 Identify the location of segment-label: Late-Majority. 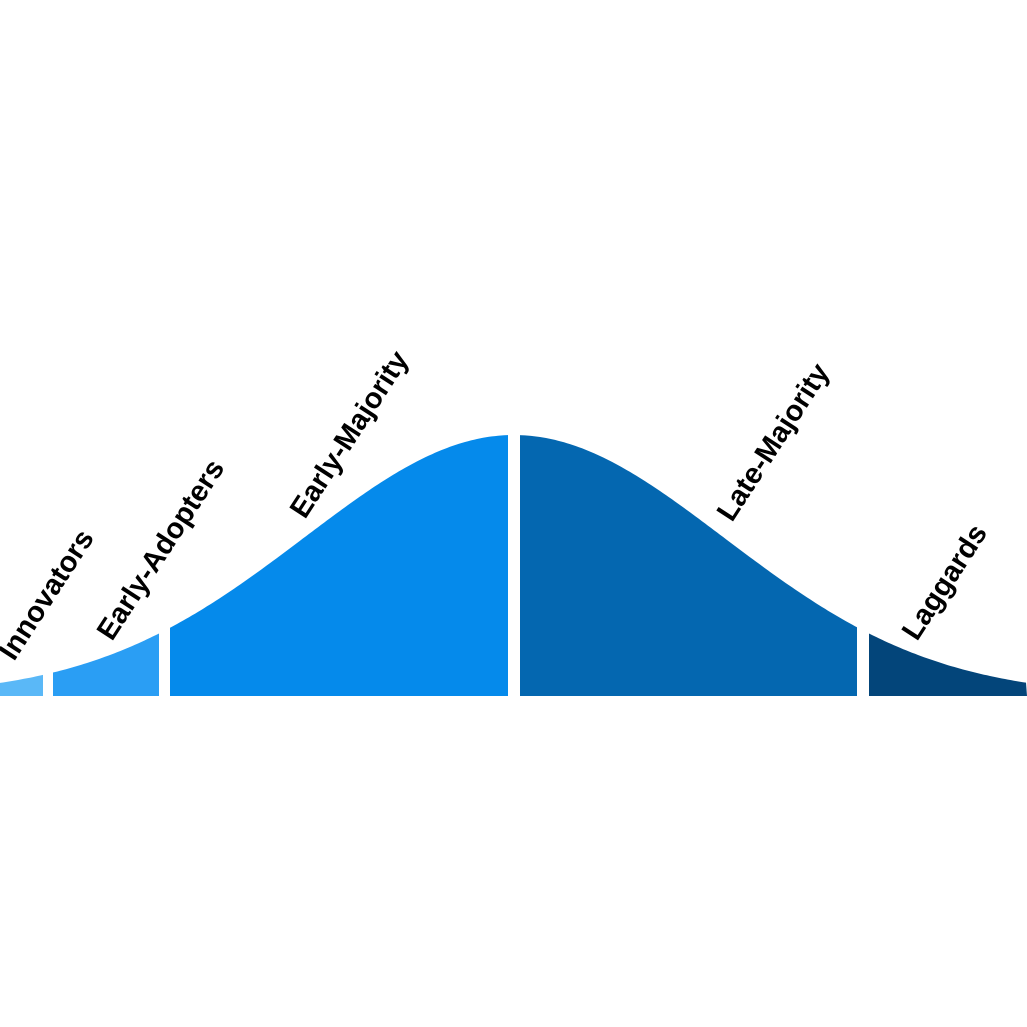
(773, 442).